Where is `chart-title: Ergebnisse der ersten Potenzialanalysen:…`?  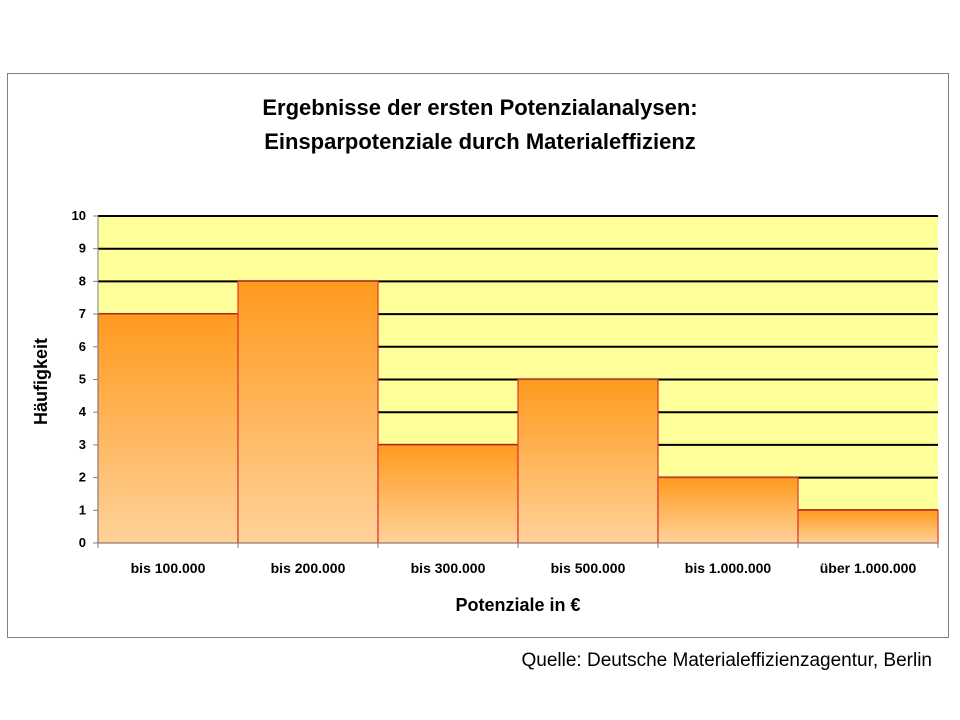 chart-title: Ergebnisse der ersten Potenzialanalysen:… is located at coordinates (480, 125).